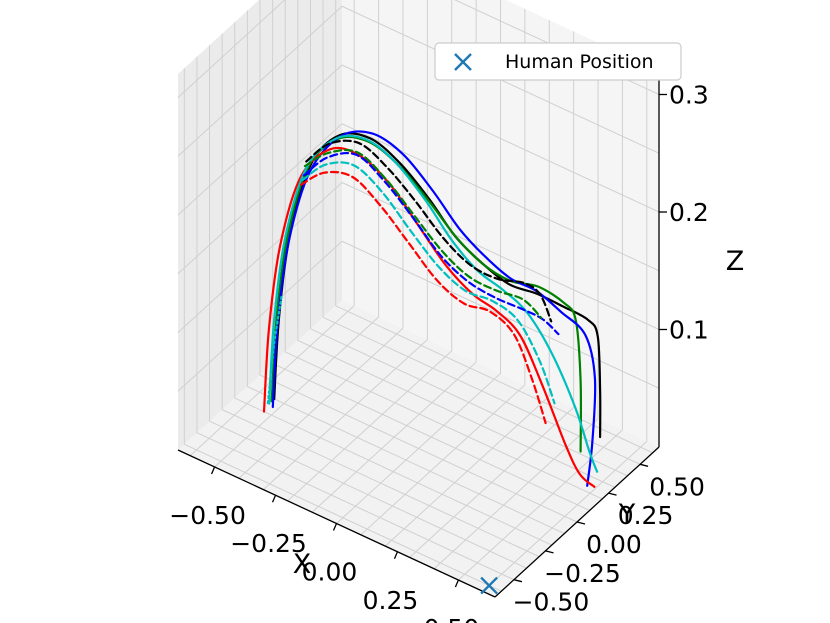 The height and width of the screenshot is (623, 830). I want to click on legend-box, so click(558, 61).